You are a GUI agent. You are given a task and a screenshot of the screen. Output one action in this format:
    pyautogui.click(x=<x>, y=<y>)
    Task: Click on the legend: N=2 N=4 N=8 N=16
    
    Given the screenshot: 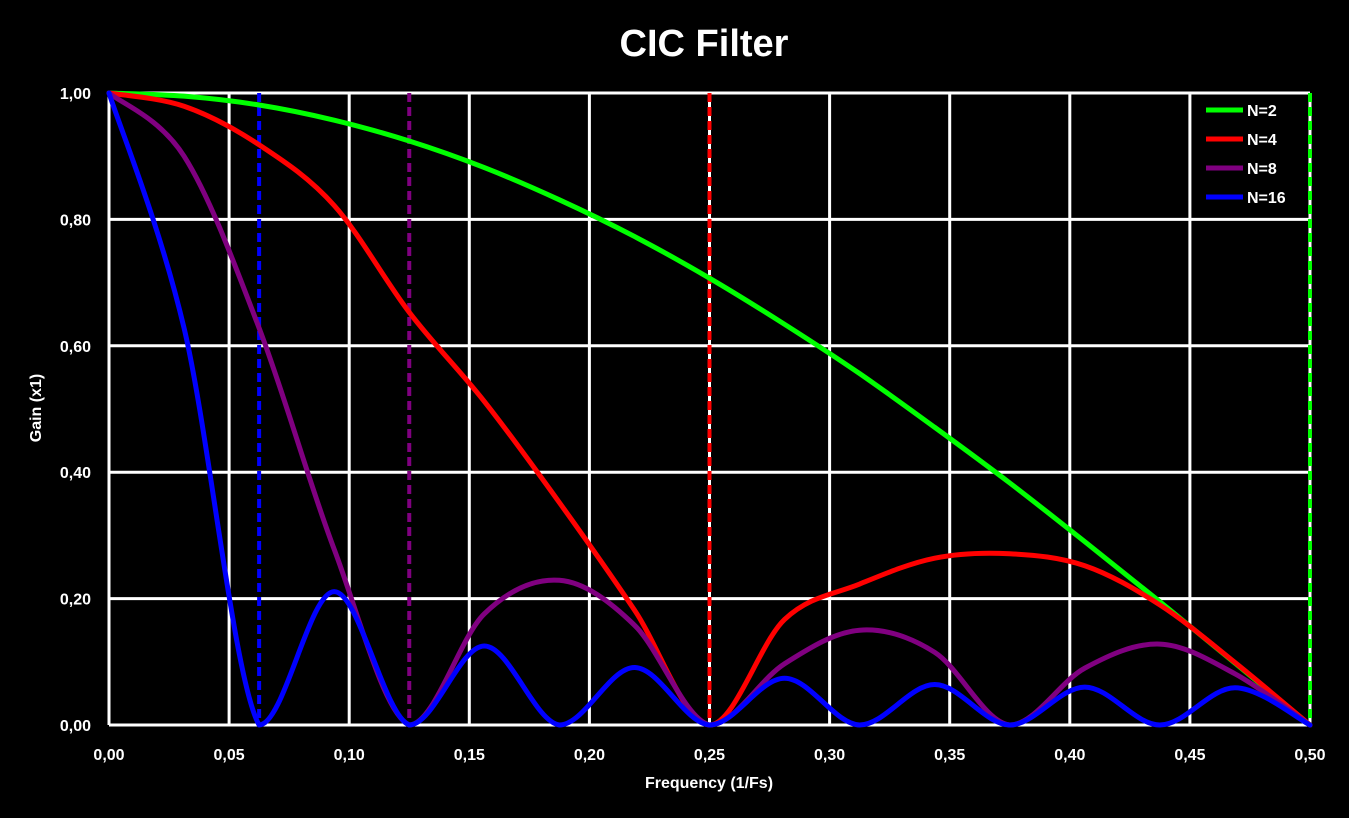 What is the action you would take?
    pyautogui.click(x=1246, y=155)
    